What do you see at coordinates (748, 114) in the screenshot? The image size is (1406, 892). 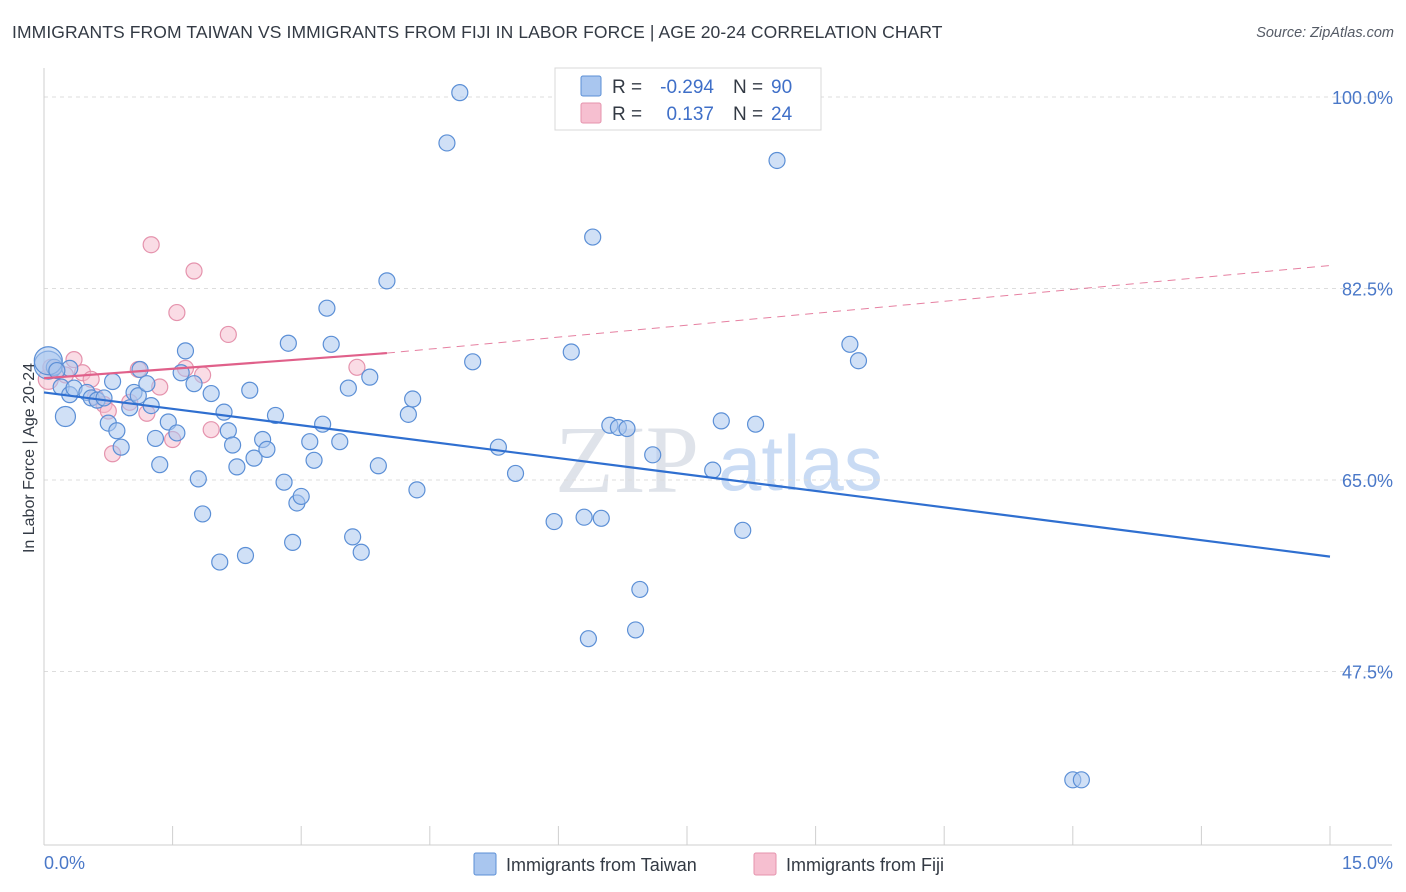 I see `legend-n-label-fiji: N =` at bounding box center [748, 114].